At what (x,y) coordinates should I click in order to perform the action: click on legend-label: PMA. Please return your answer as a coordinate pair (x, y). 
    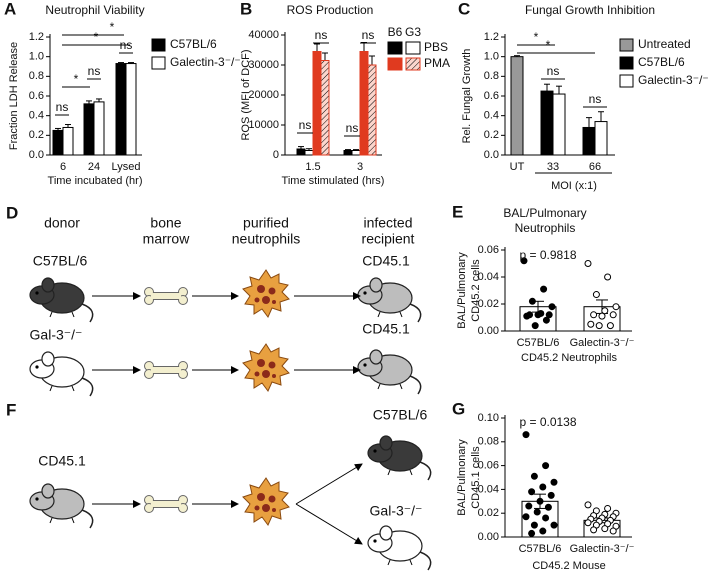
    Looking at the image, I should click on (437, 63).